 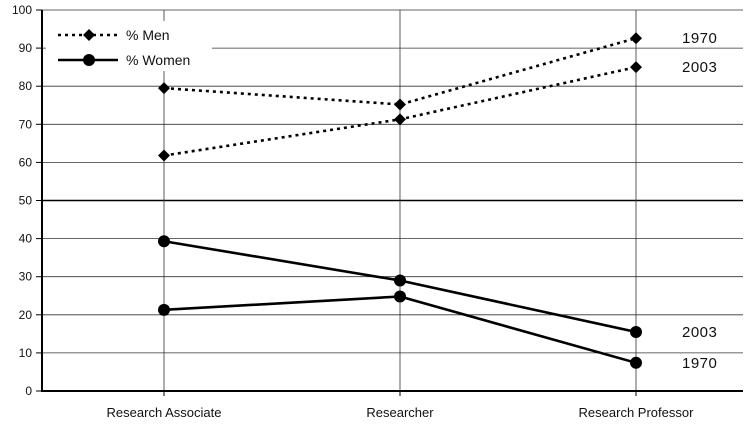 What do you see at coordinates (26, 277) in the screenshot?
I see `y-tick-label: 30` at bounding box center [26, 277].